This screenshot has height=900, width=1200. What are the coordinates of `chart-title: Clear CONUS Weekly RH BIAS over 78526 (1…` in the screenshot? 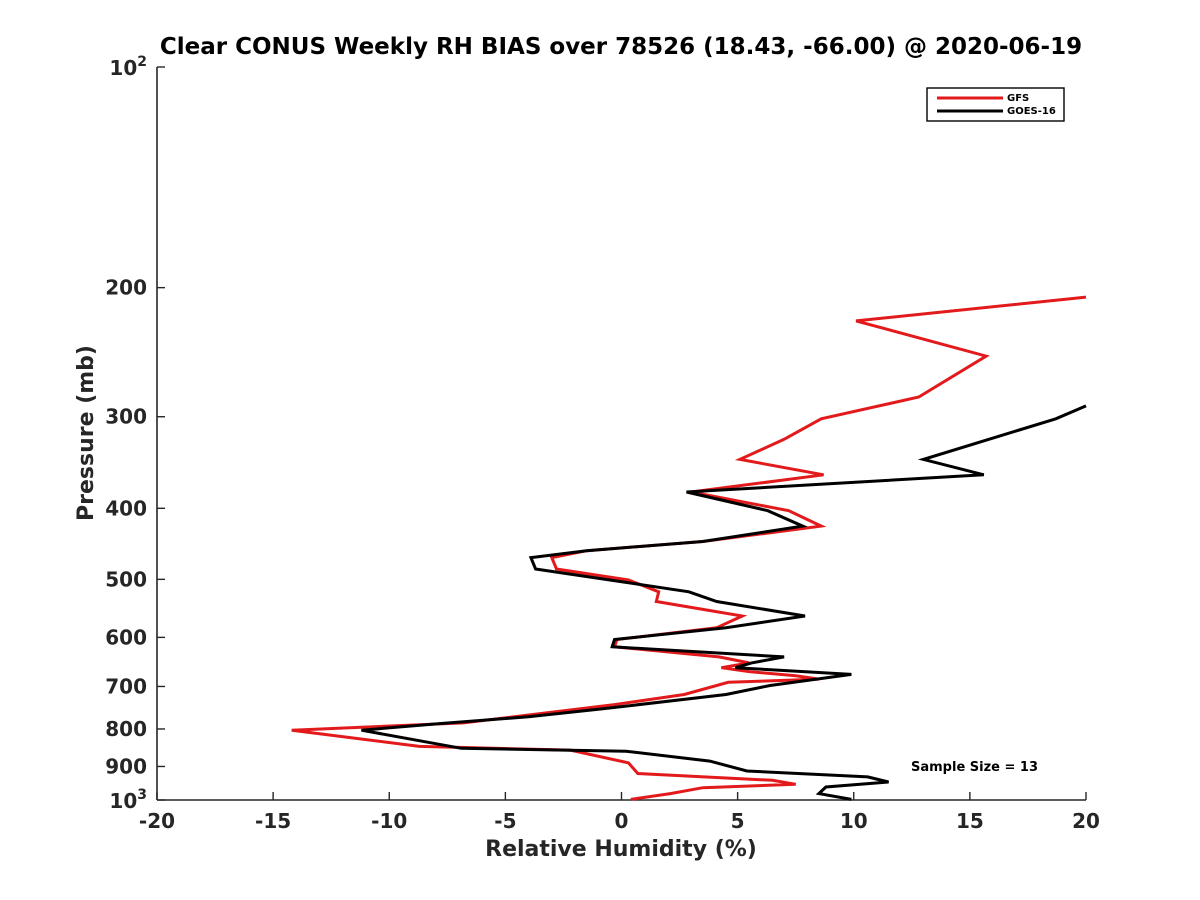 It's located at (621, 47).